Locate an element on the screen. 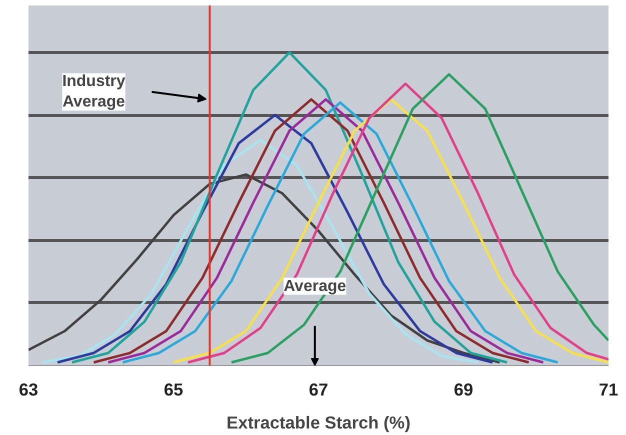 This screenshot has width=626, height=435. x-tick-label: 69 is located at coordinates (464, 390).